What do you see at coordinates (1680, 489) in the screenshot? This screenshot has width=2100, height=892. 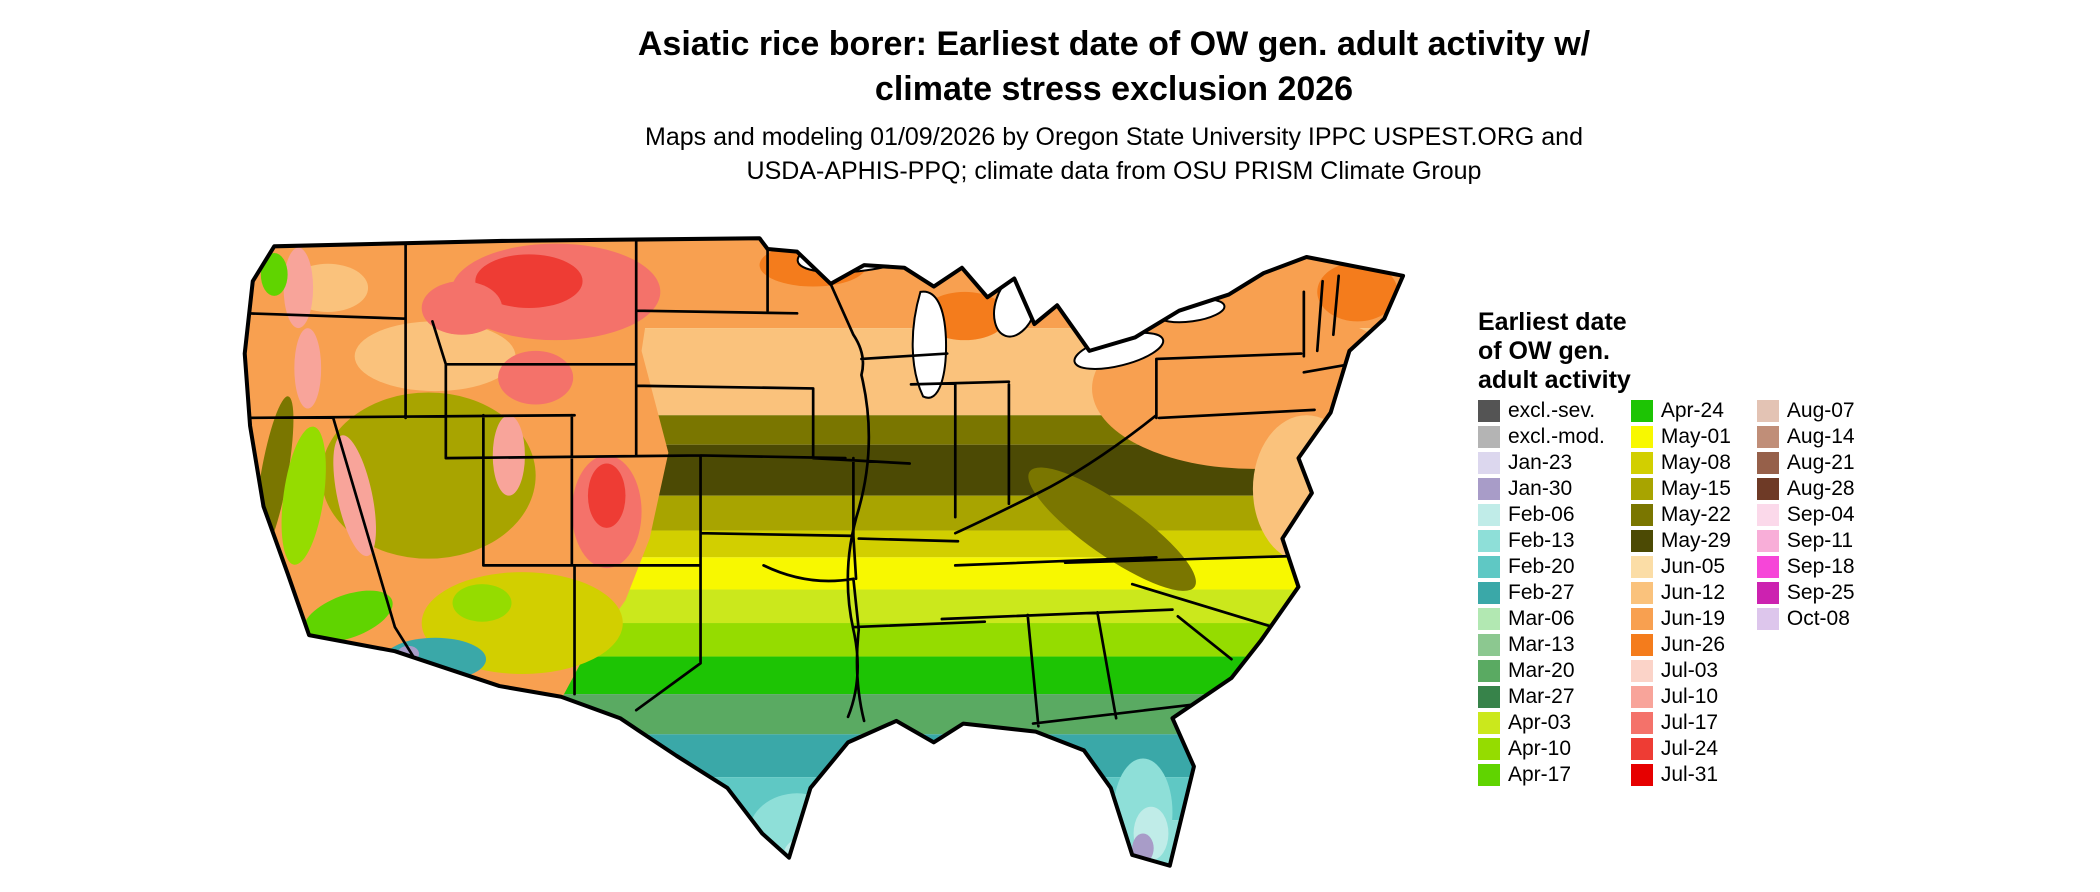 I see `legend-entry: May-15` at bounding box center [1680, 489].